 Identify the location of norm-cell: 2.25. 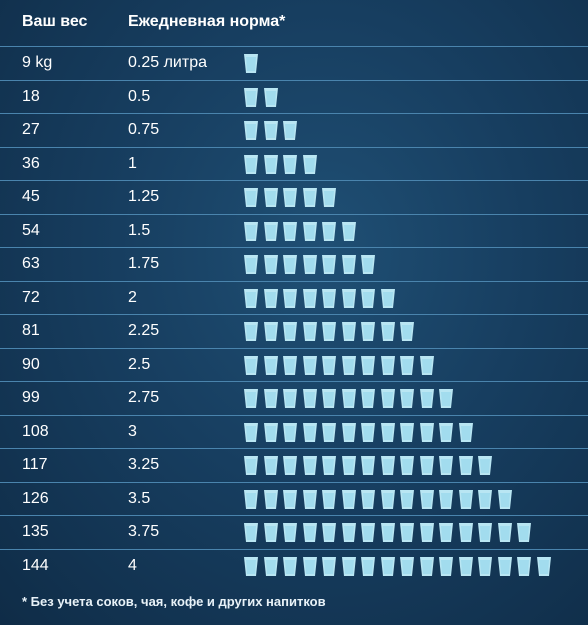
(144, 330).